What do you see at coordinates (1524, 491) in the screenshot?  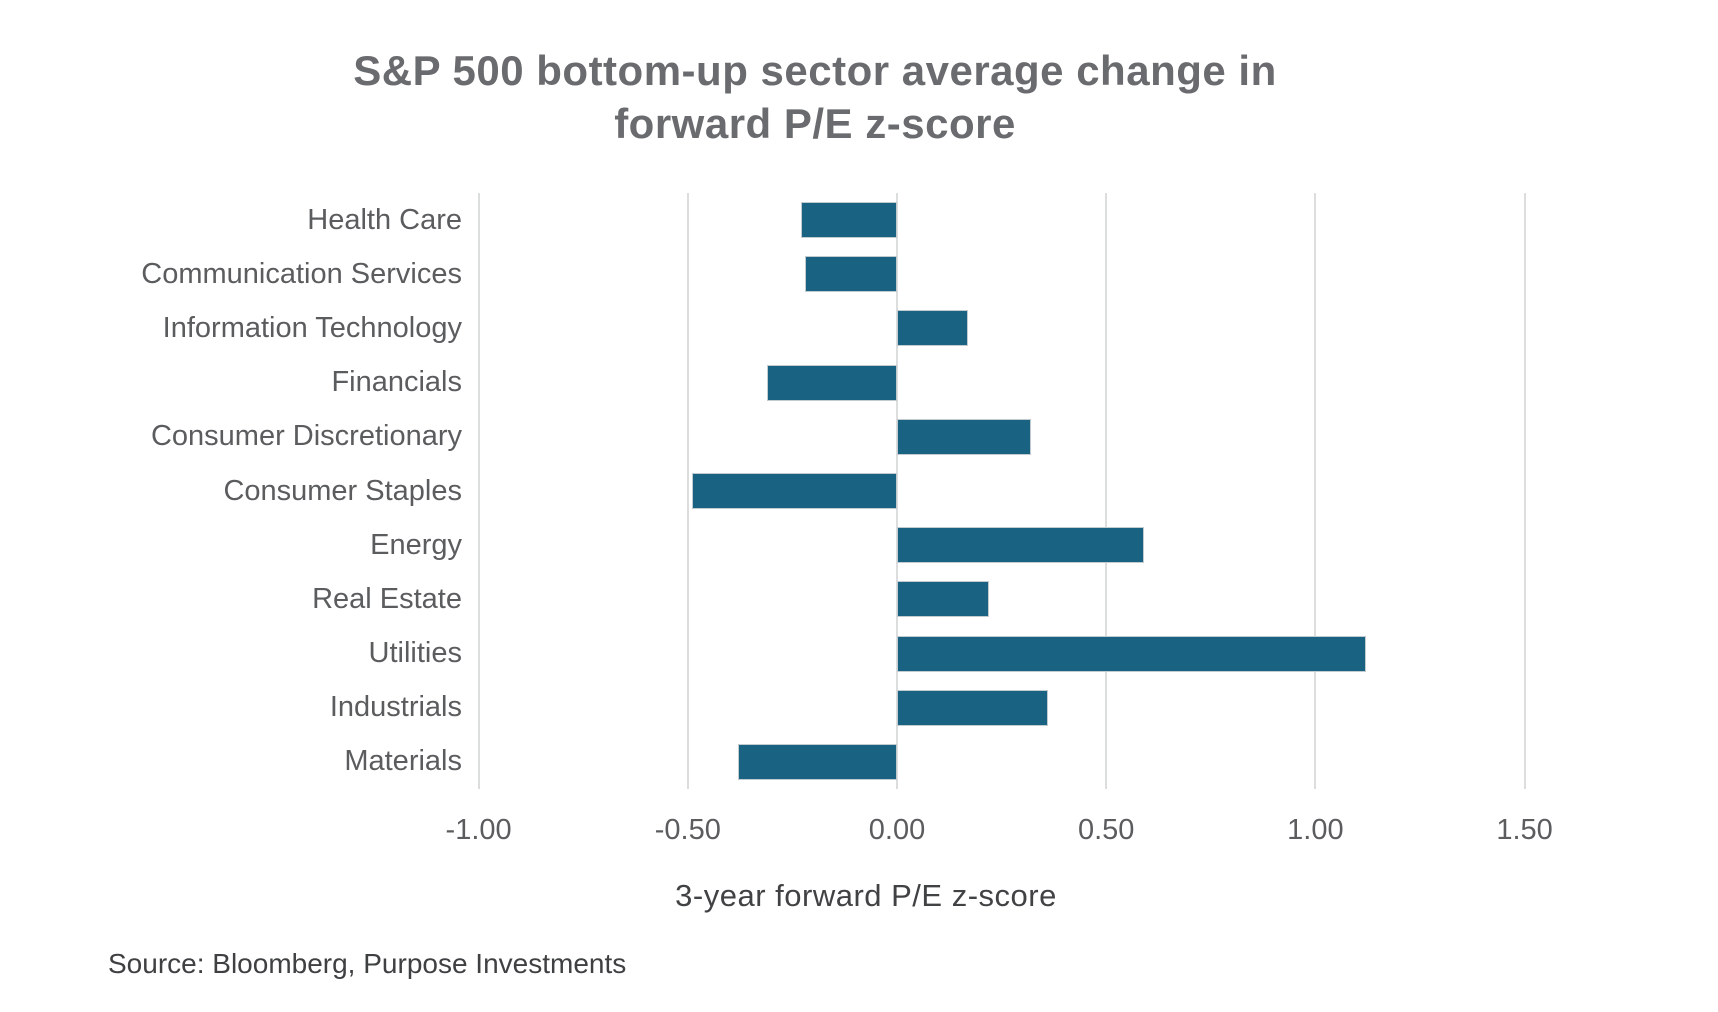 I see `gridline-1.50` at bounding box center [1524, 491].